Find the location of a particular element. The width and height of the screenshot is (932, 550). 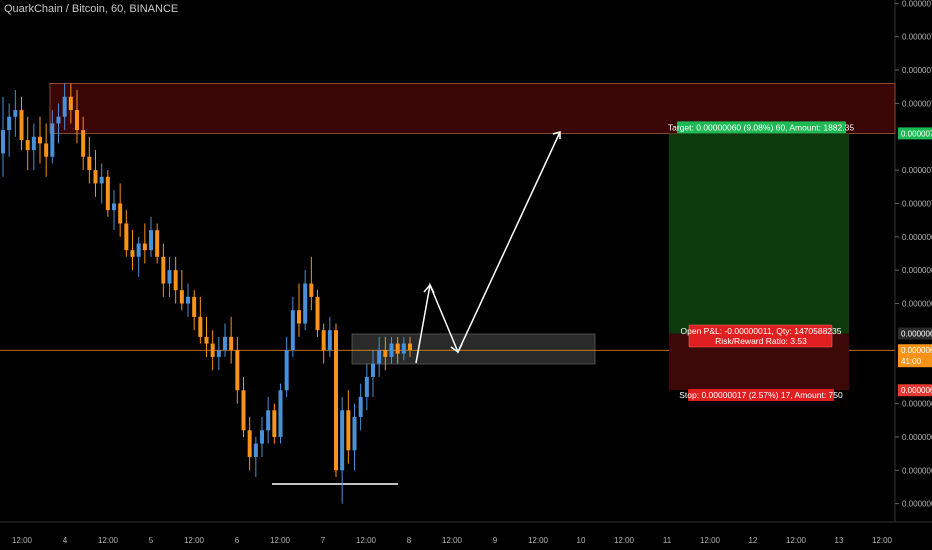

time-tick-label: 11 is located at coordinates (667, 540).